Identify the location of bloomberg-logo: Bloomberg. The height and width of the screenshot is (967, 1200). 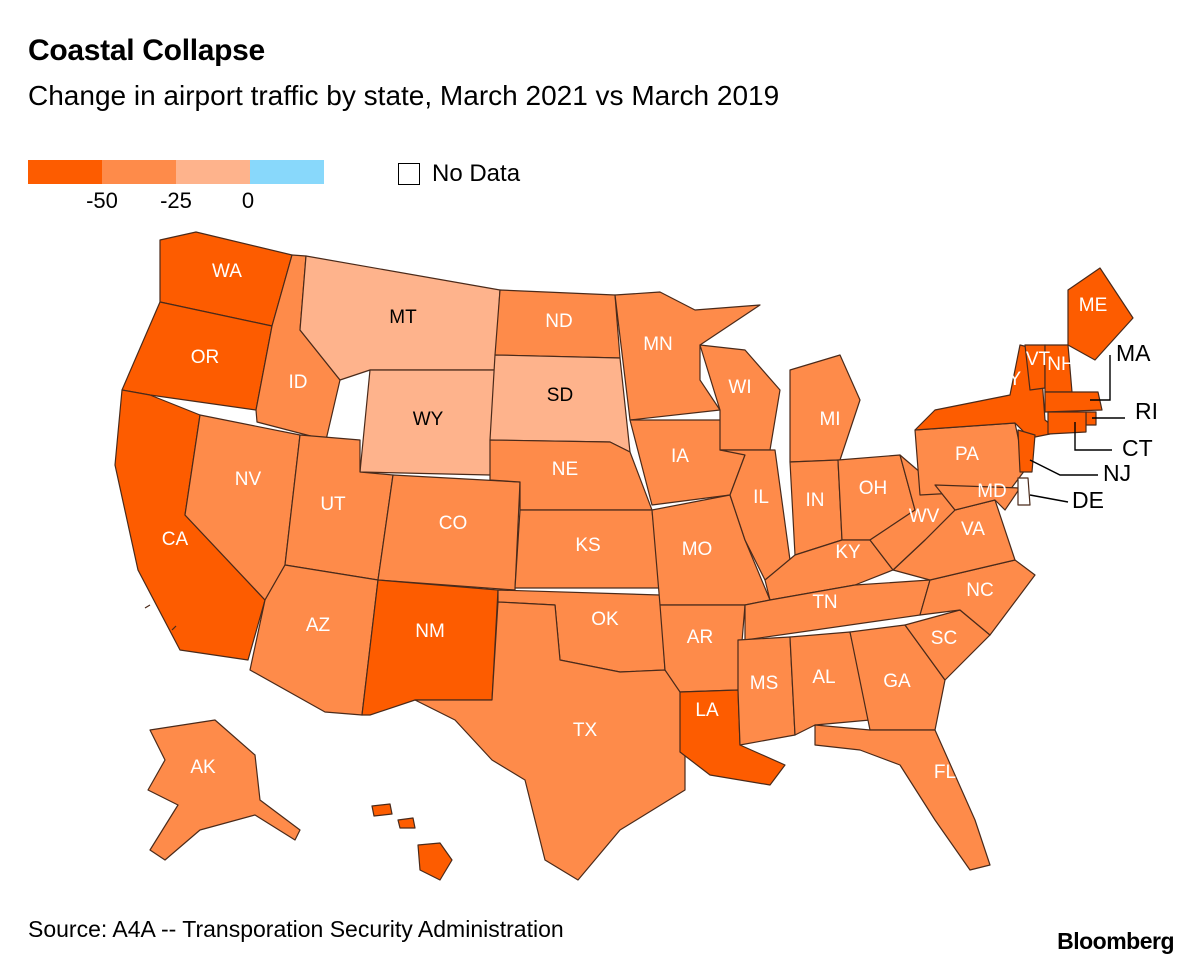
(1115, 941).